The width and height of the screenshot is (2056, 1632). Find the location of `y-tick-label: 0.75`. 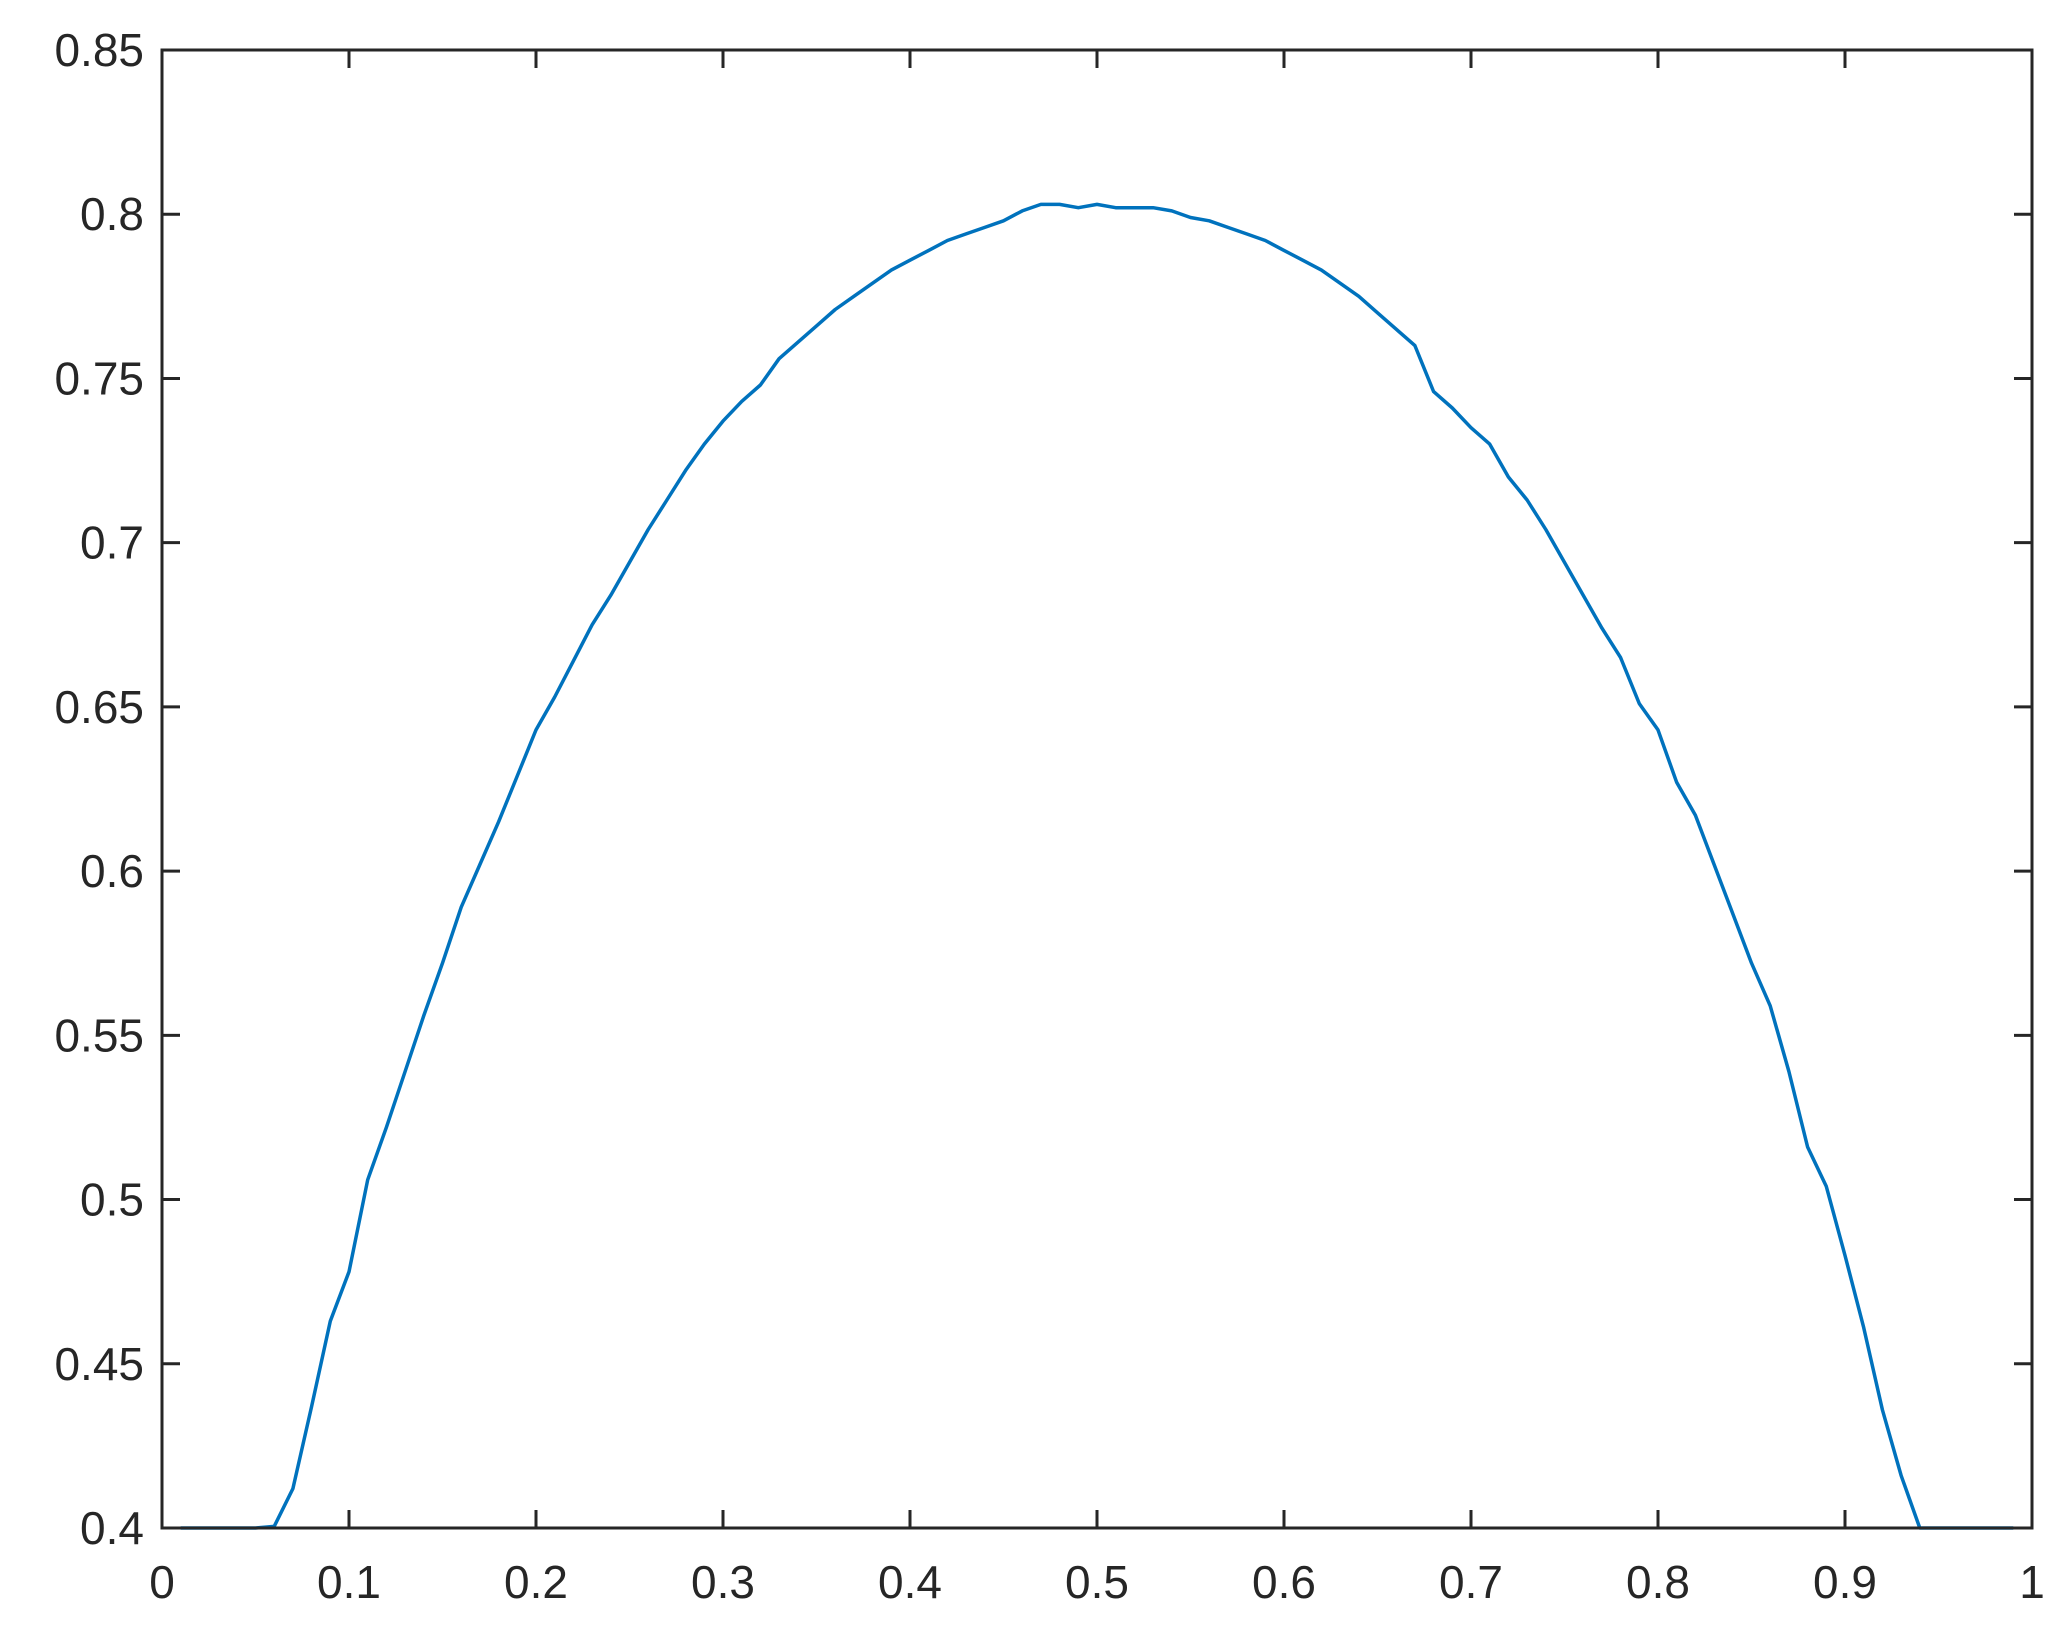

y-tick-label: 0.75 is located at coordinates (99, 378).